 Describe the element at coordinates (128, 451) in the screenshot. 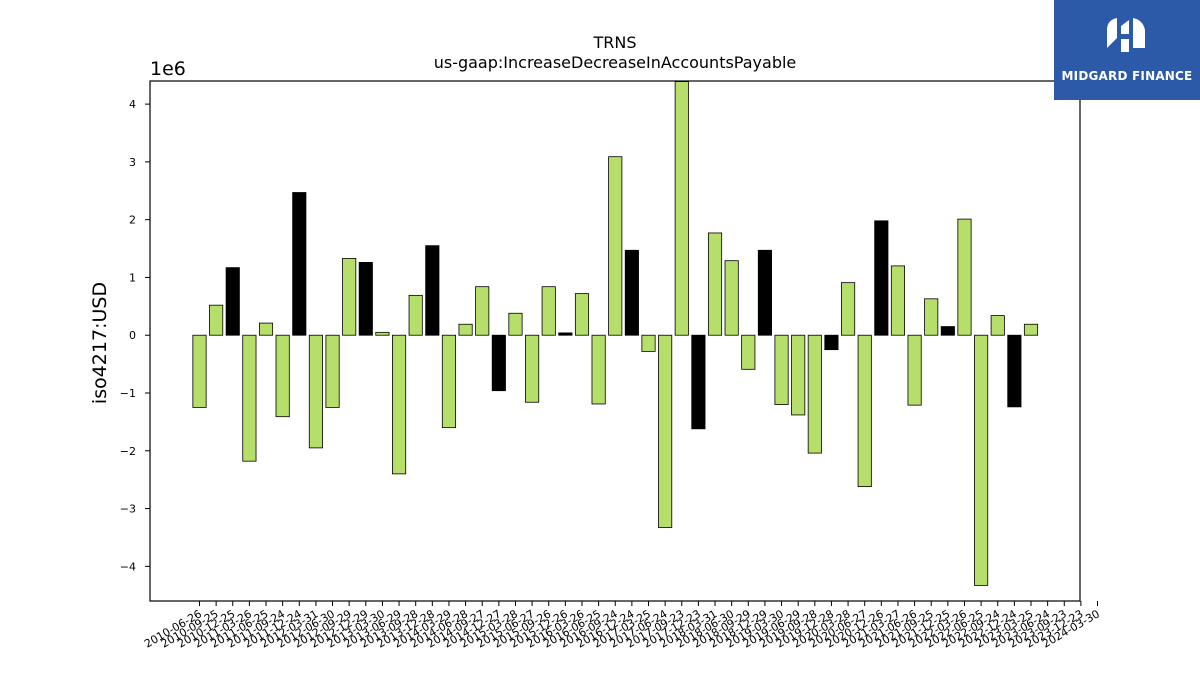

I see `y-tick-label: −2` at that location.